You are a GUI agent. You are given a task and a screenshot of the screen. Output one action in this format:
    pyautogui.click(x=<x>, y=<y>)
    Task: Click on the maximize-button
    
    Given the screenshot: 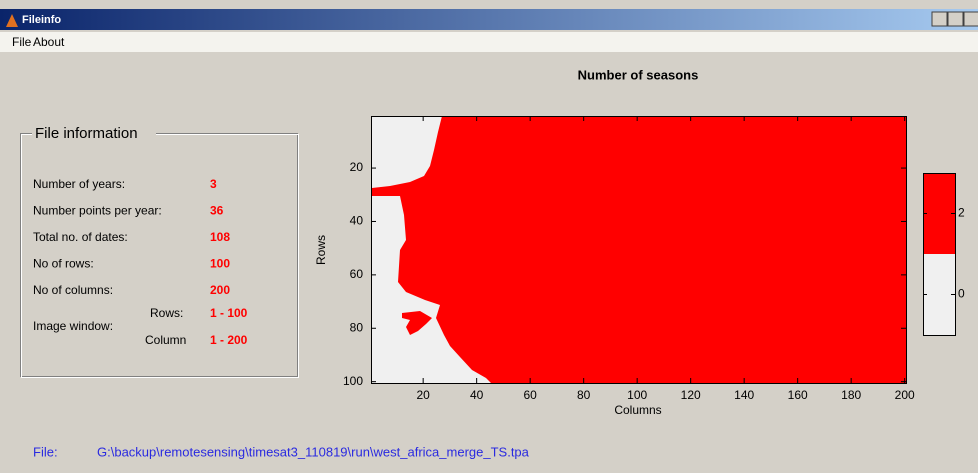 What is the action you would take?
    pyautogui.click(x=955, y=19)
    